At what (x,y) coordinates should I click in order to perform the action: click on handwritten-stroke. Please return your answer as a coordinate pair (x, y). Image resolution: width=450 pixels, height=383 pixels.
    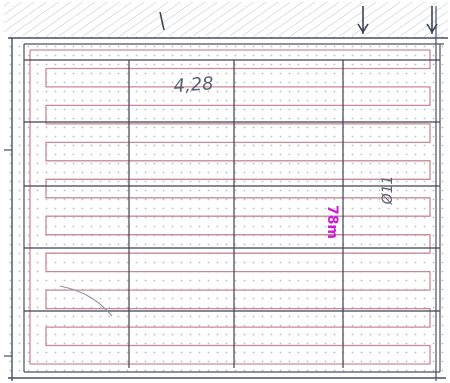
    Looking at the image, I should click on (86, 301).